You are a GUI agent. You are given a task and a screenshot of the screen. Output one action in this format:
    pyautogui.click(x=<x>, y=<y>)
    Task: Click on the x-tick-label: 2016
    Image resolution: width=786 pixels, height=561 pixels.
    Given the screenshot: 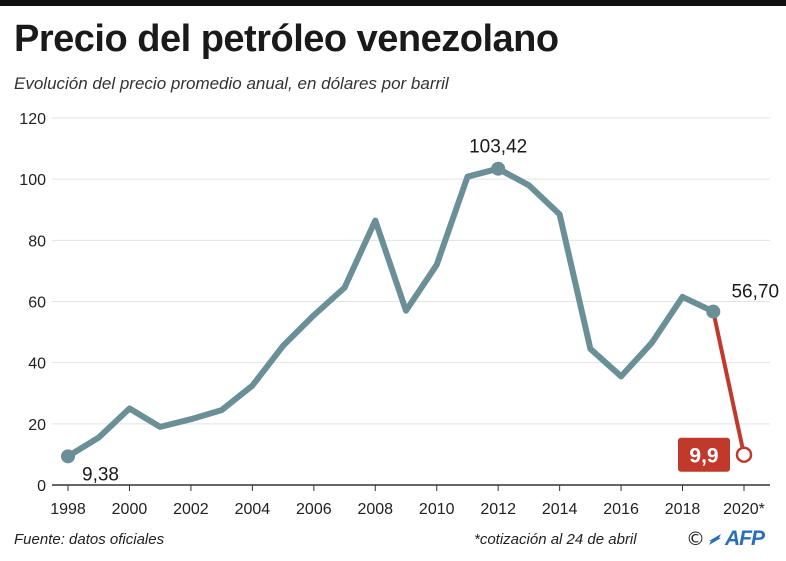 What is the action you would take?
    pyautogui.click(x=621, y=509)
    